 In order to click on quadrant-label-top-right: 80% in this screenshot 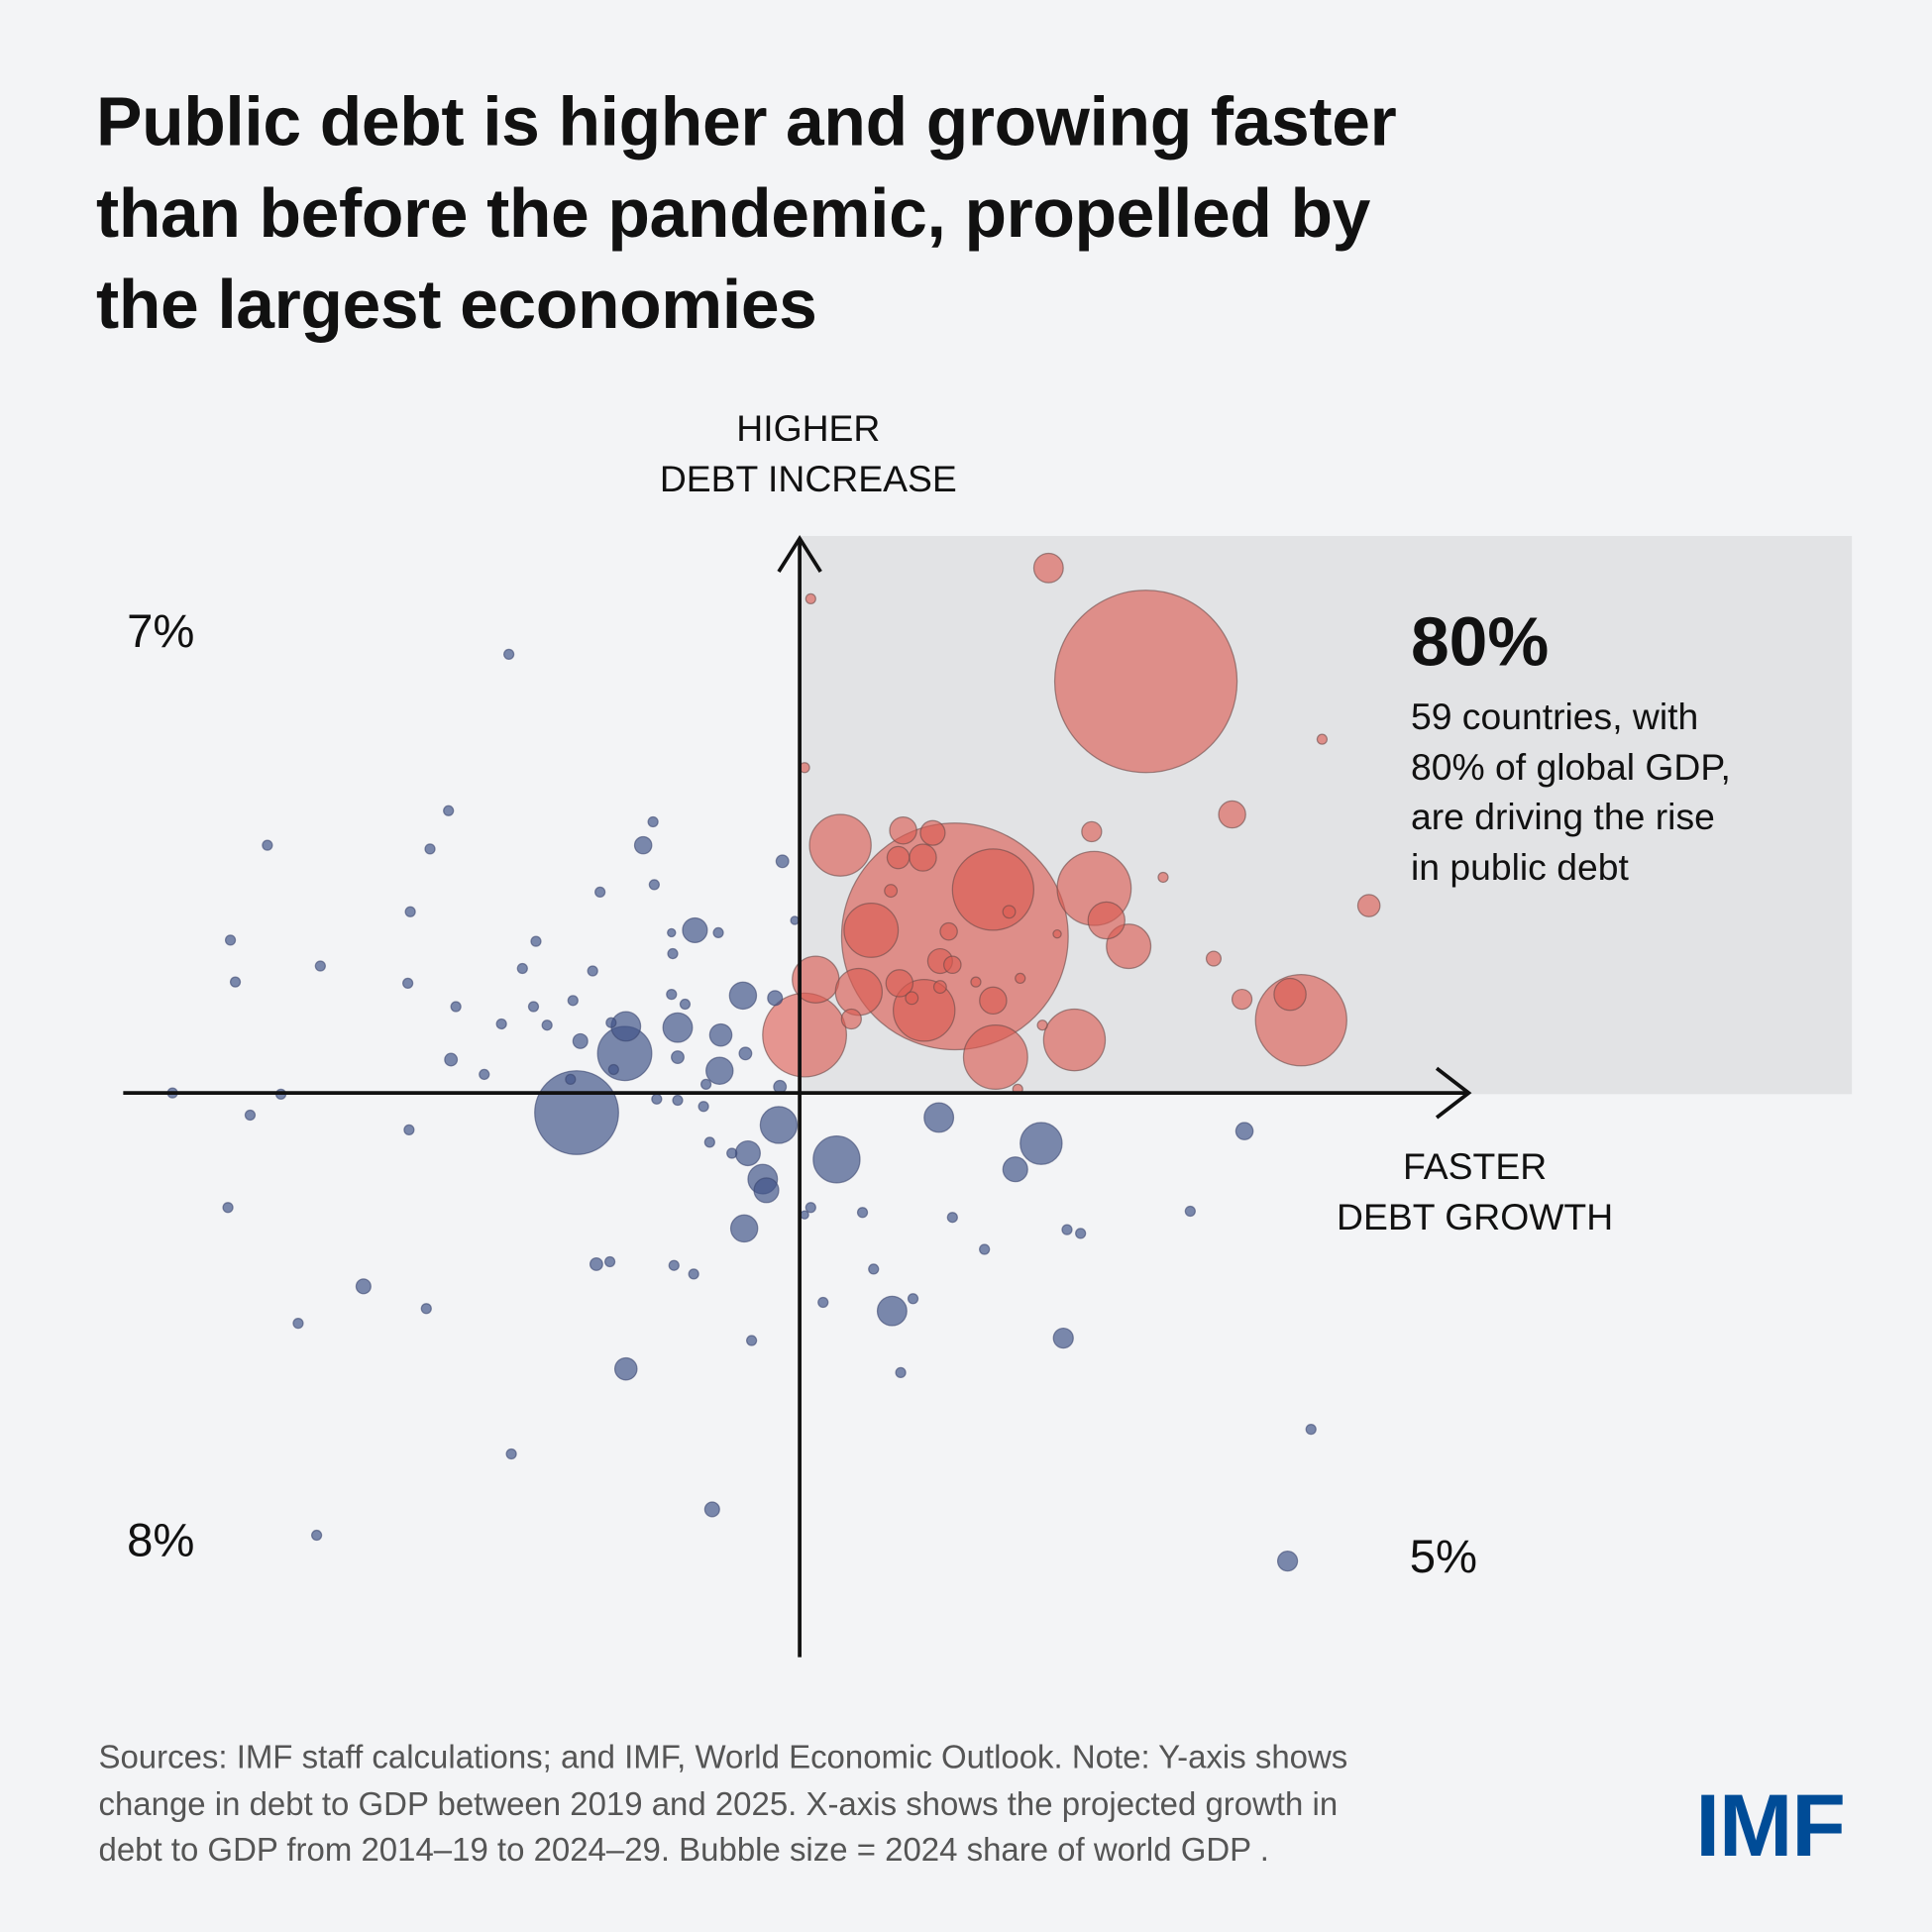, I will do `click(1480, 642)`.